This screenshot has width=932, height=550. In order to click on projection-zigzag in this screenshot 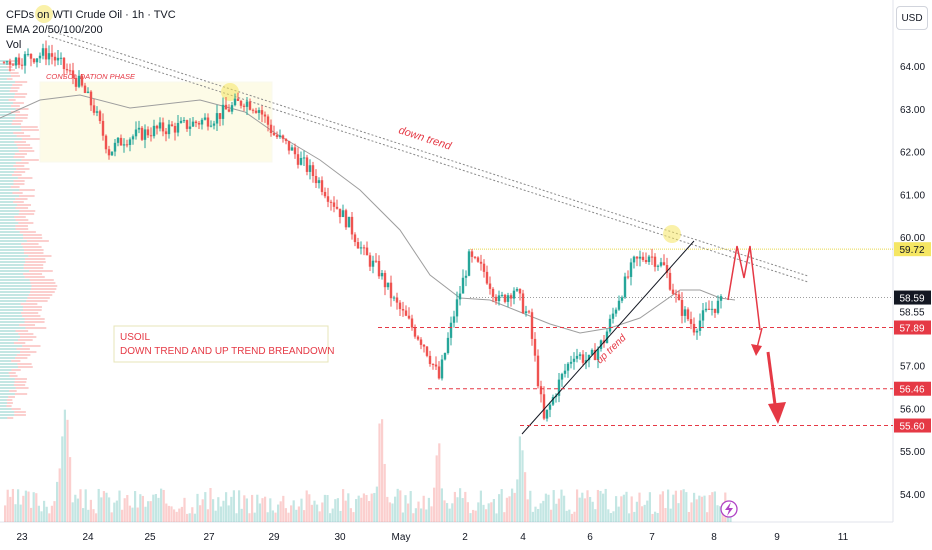, I will do `click(744, 288)`.